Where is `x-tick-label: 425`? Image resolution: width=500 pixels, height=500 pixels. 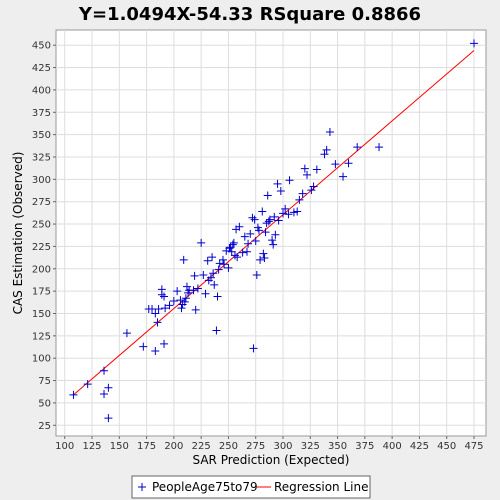 x-tick-label: 425 is located at coordinates (419, 446).